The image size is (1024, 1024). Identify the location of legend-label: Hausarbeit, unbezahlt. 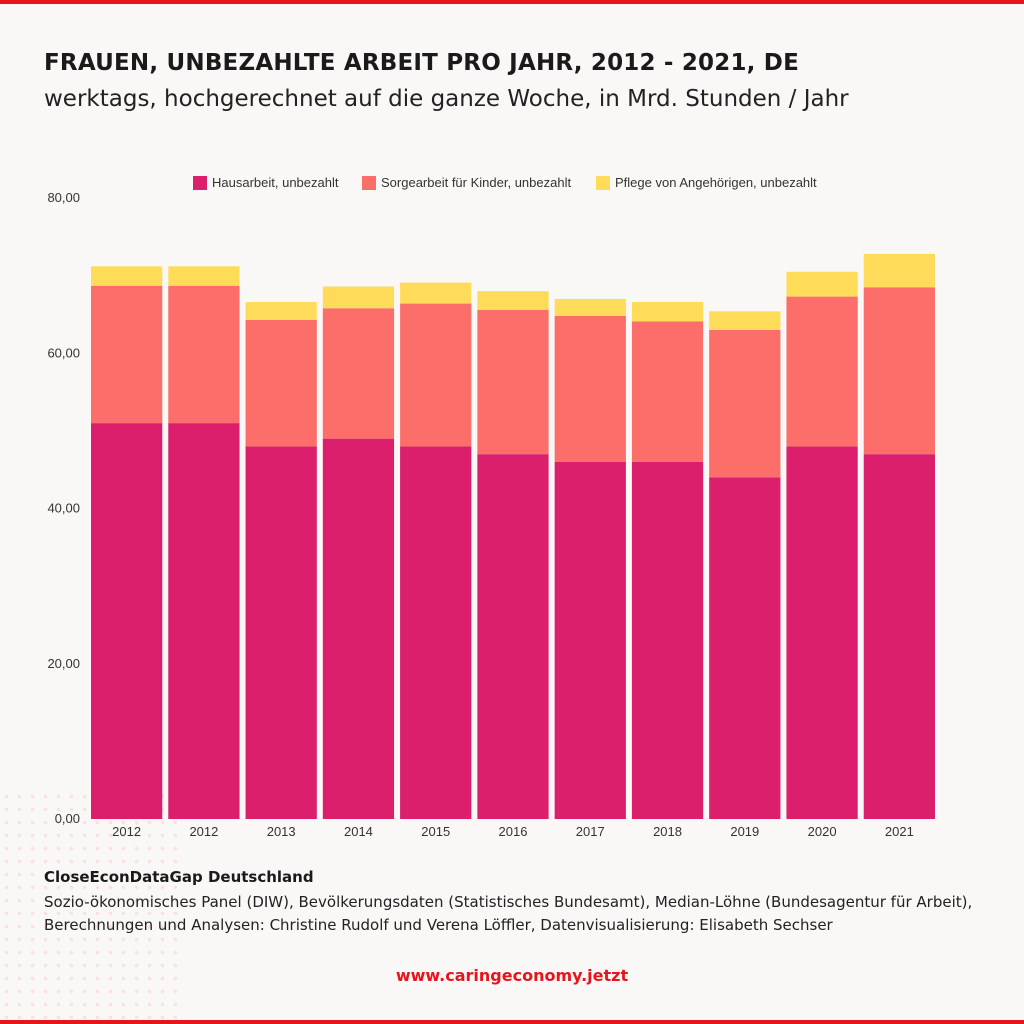
(275, 182).